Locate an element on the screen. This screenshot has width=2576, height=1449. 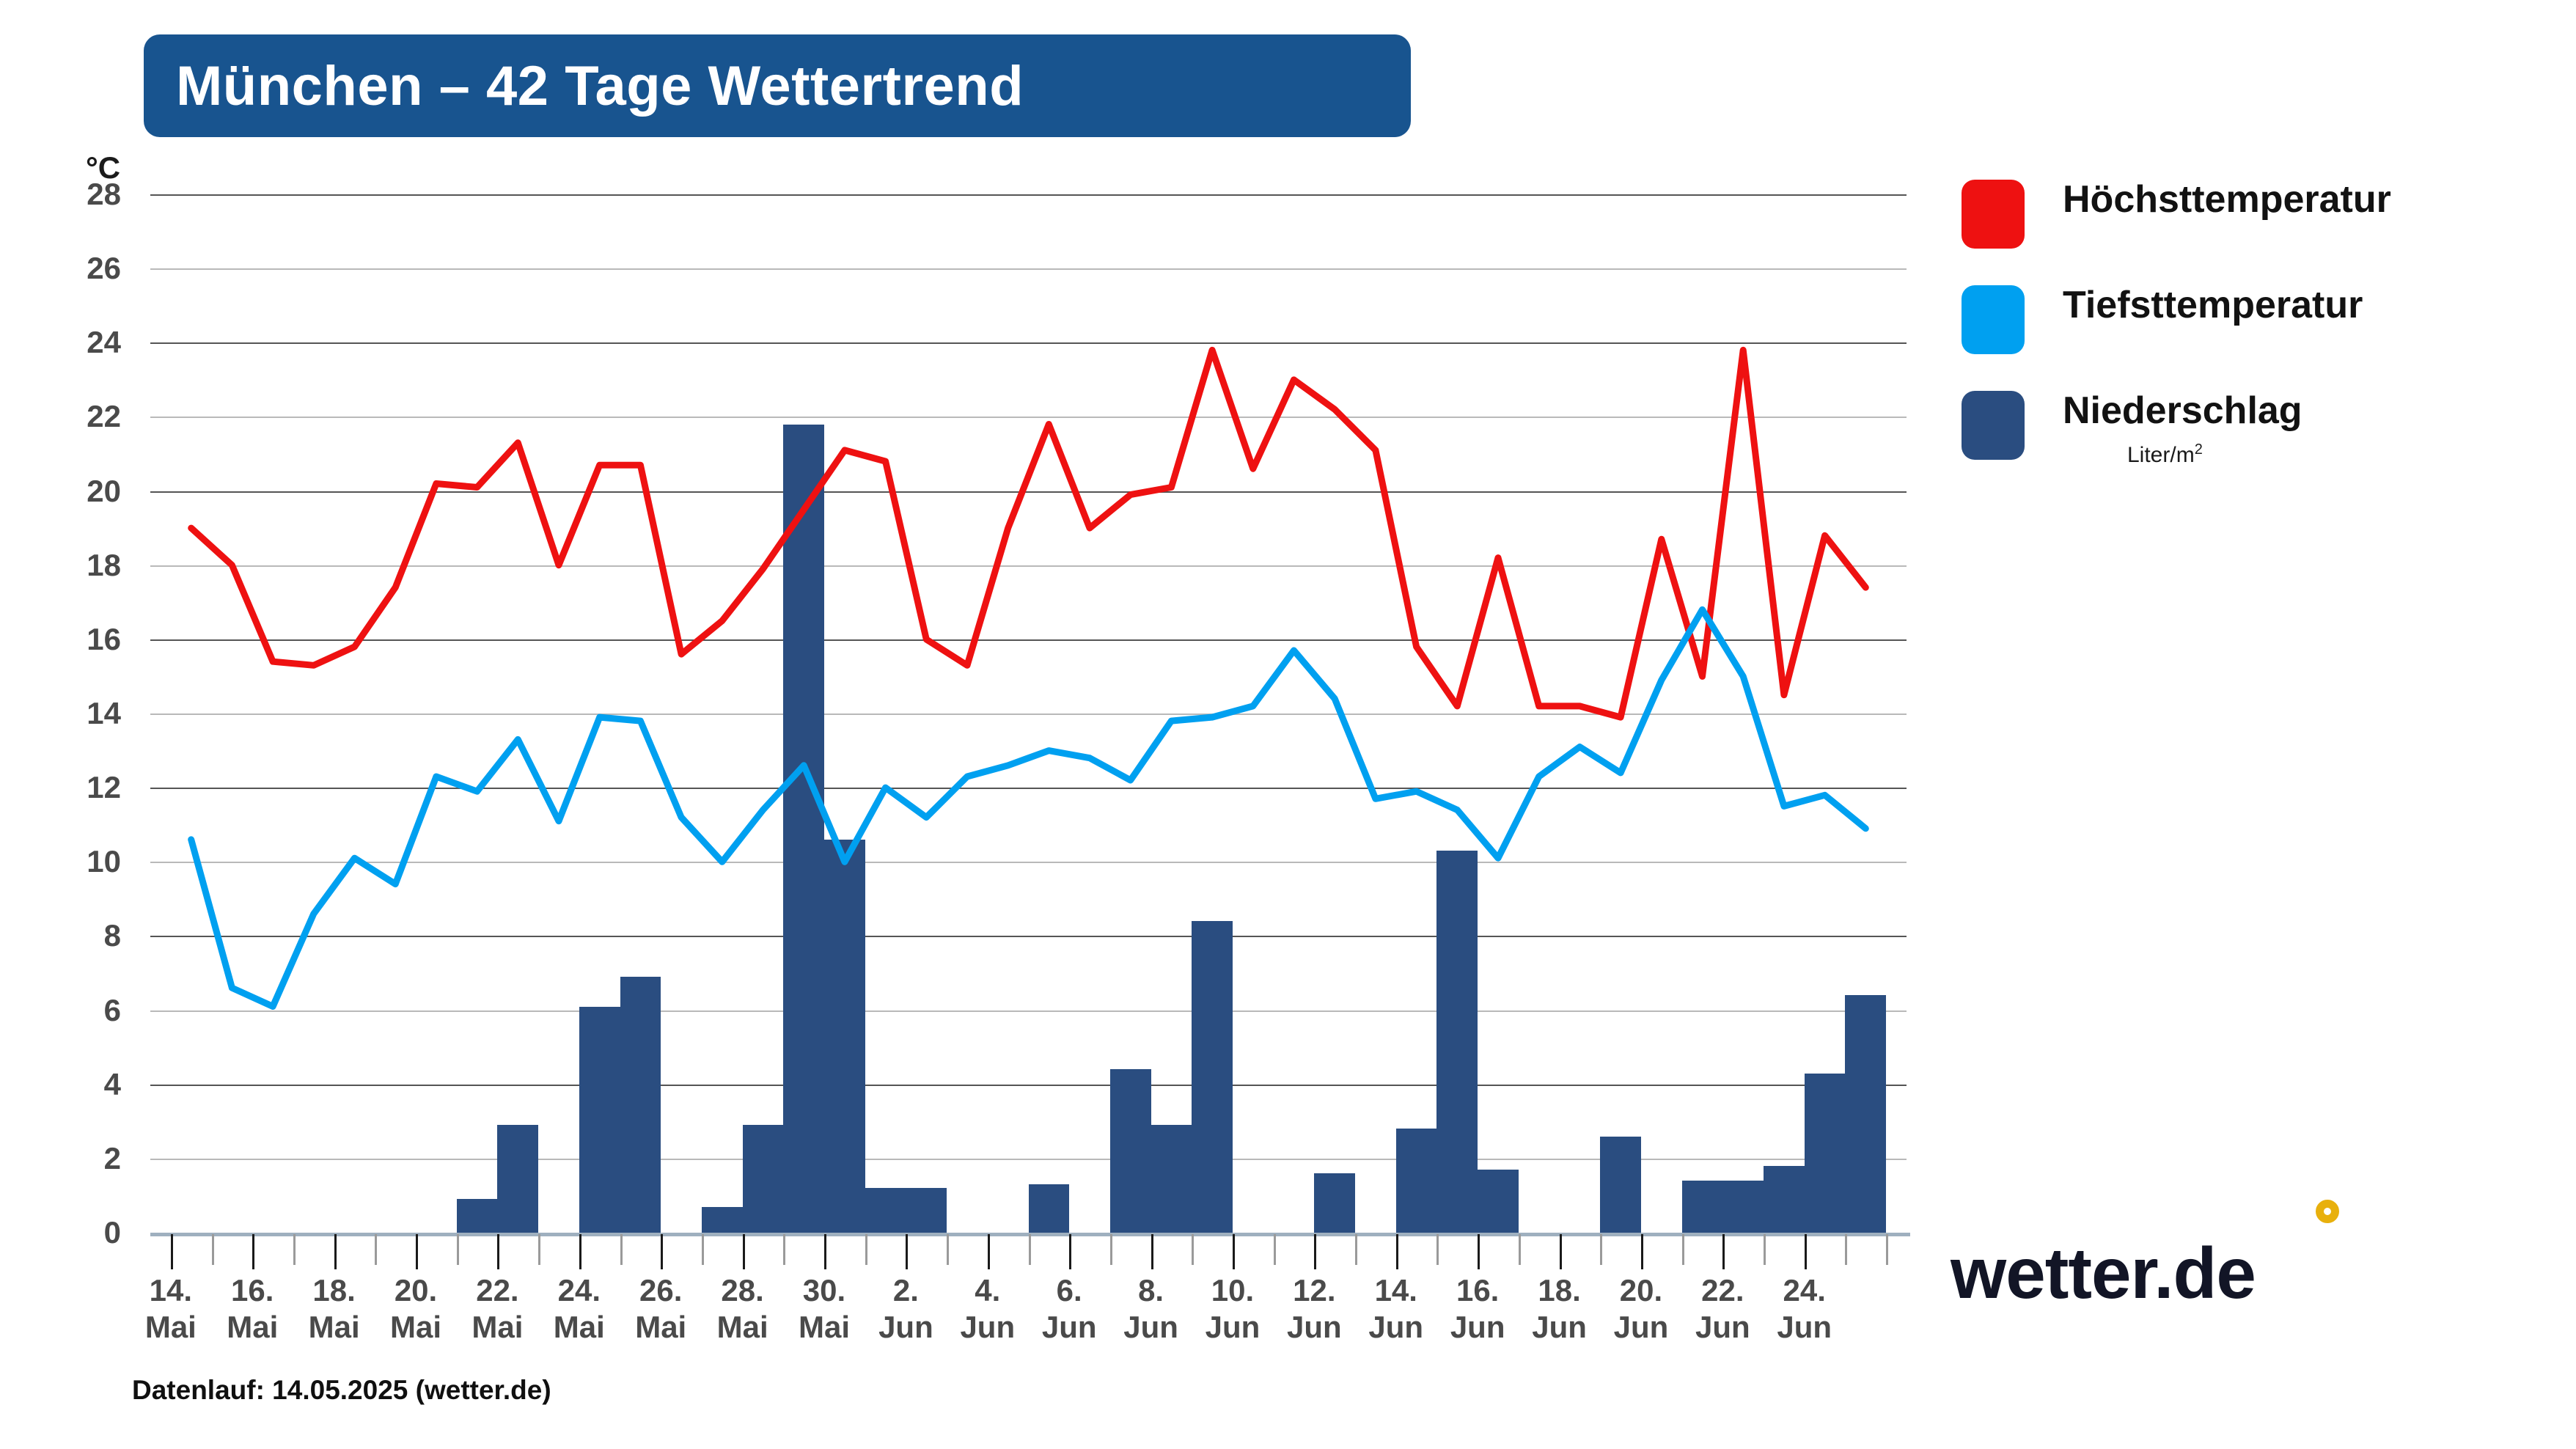
x-tick-label: 26. Mai is located at coordinates (661, 1308).